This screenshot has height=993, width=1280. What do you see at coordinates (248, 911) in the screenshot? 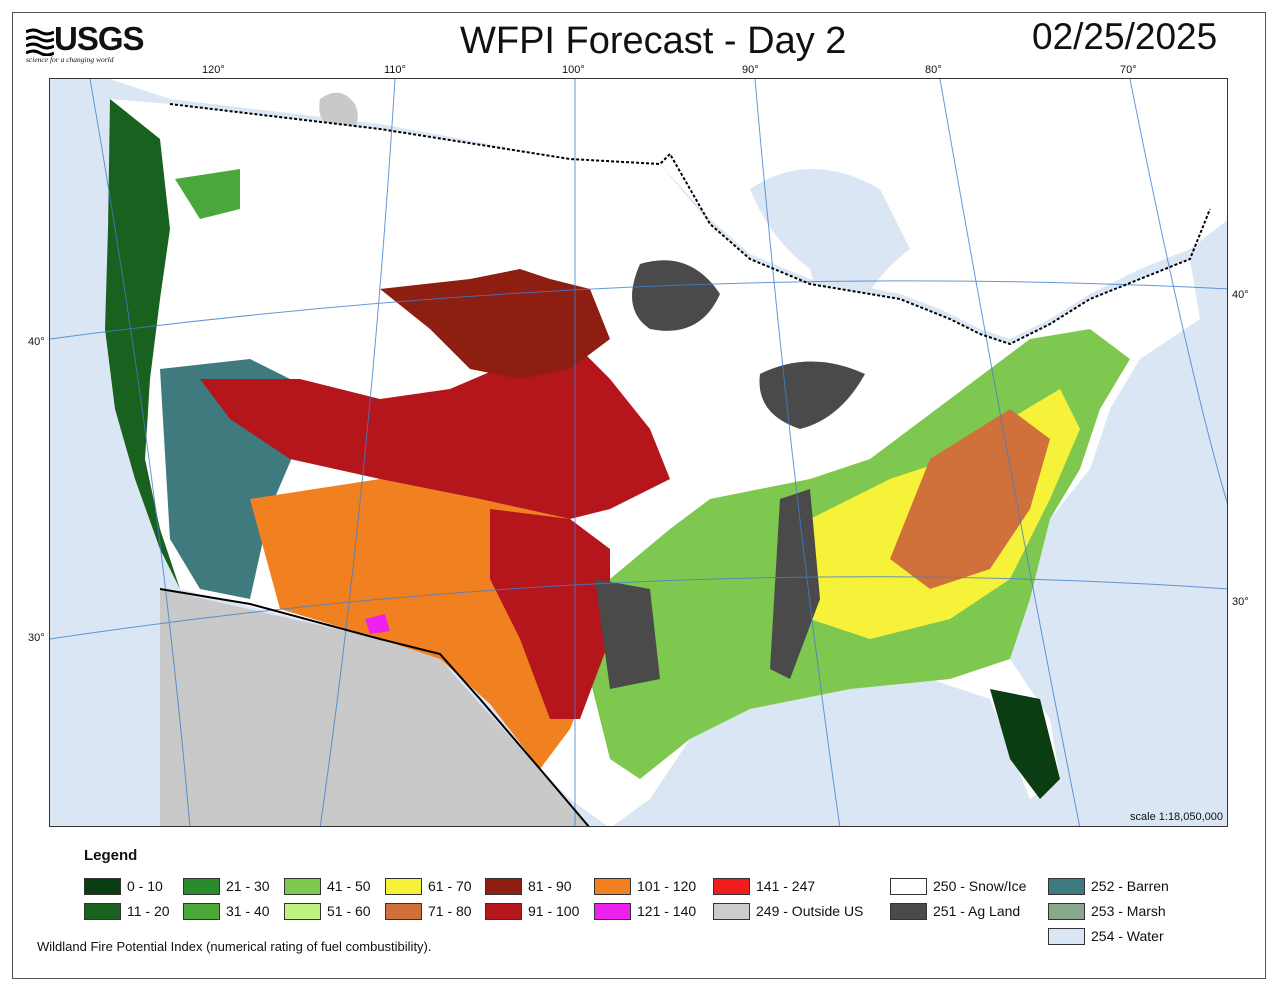
I see `legend-label: 31 - 40` at bounding box center [248, 911].